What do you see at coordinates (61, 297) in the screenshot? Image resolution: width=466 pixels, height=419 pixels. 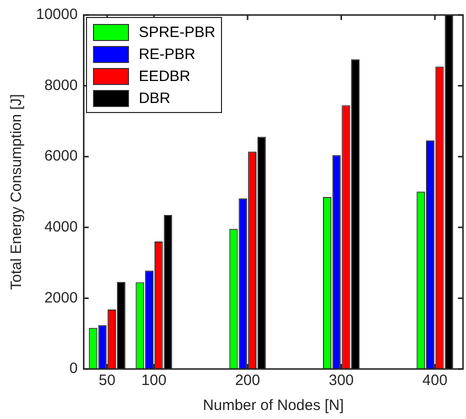 I see `y-tick-label: 2000` at bounding box center [61, 297].